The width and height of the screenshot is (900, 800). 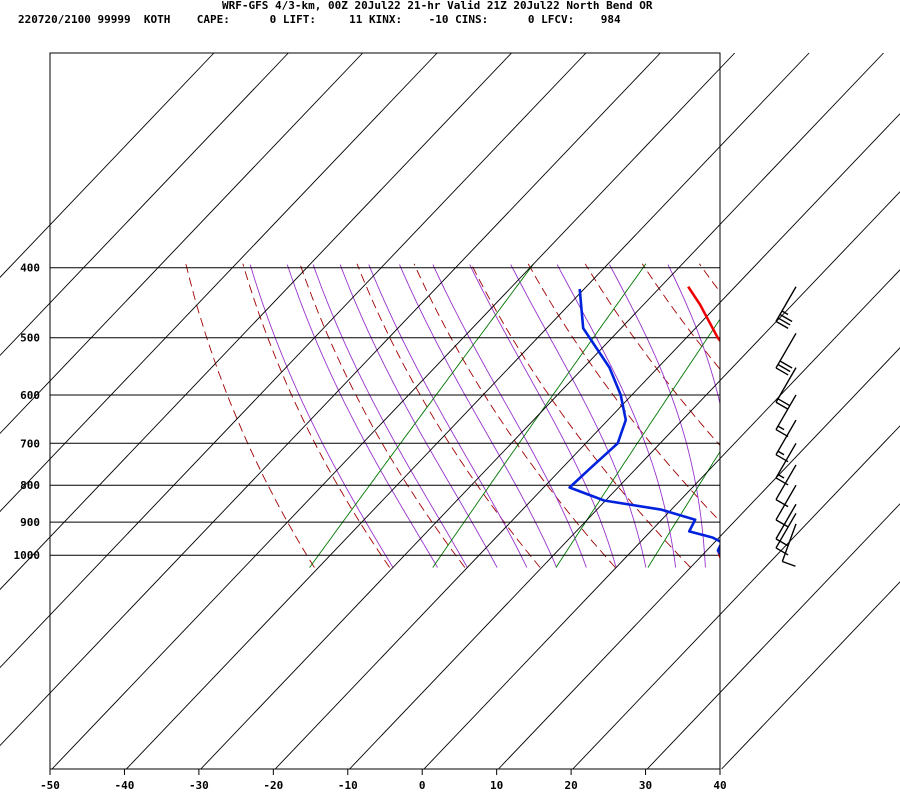 I want to click on y-tick-label: 600, so click(x=30, y=395).